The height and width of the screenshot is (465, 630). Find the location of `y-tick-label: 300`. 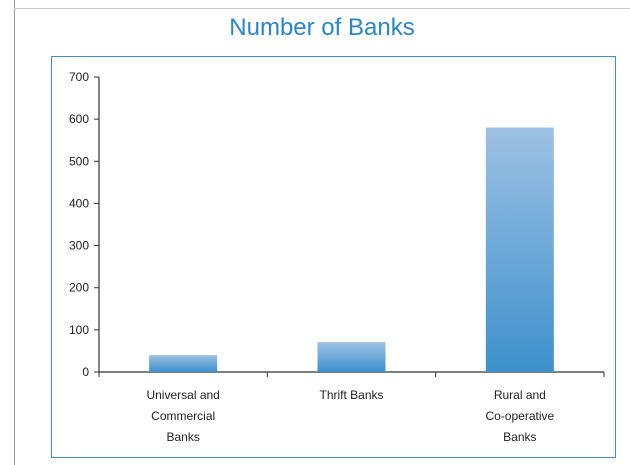

y-tick-label: 300 is located at coordinates (79, 246).